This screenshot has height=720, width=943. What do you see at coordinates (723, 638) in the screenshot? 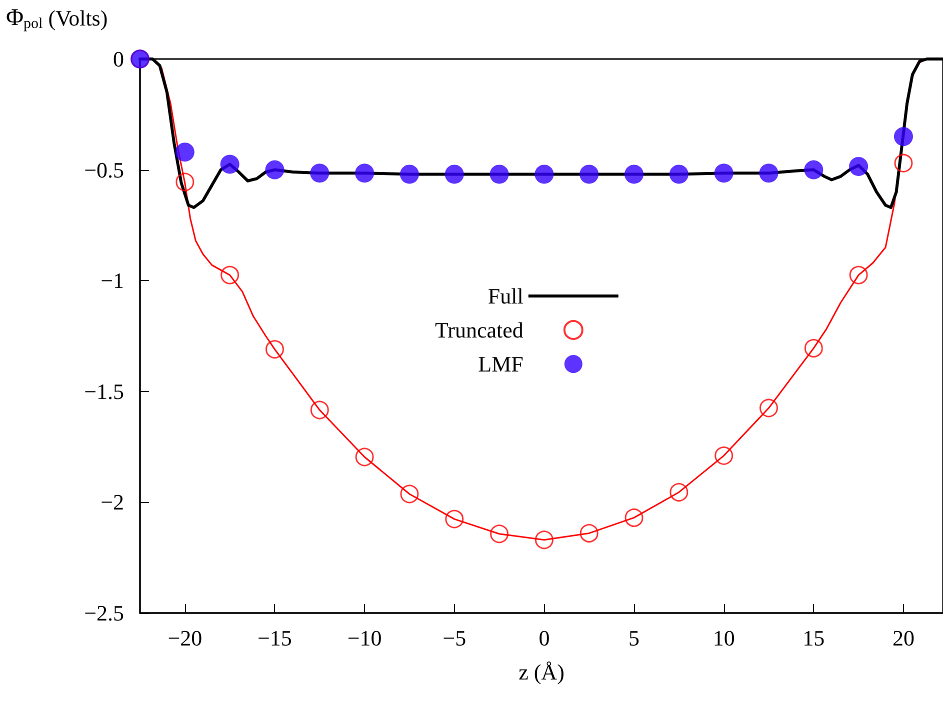
I see `x-tick-label: 10` at bounding box center [723, 638].